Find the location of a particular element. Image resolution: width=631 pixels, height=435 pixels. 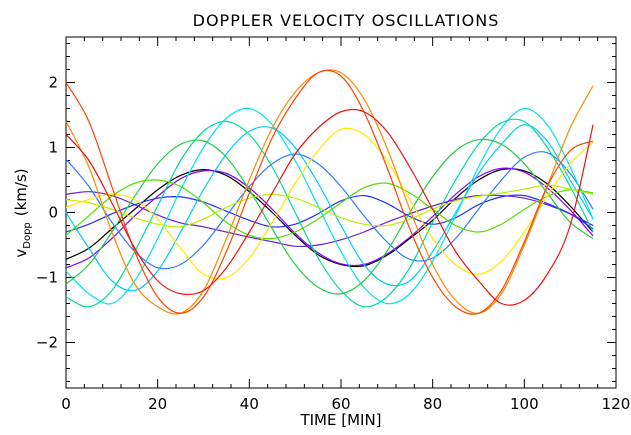

x-tick-labels: 0 20 40 60 80 100 120 is located at coordinates (345, 404).